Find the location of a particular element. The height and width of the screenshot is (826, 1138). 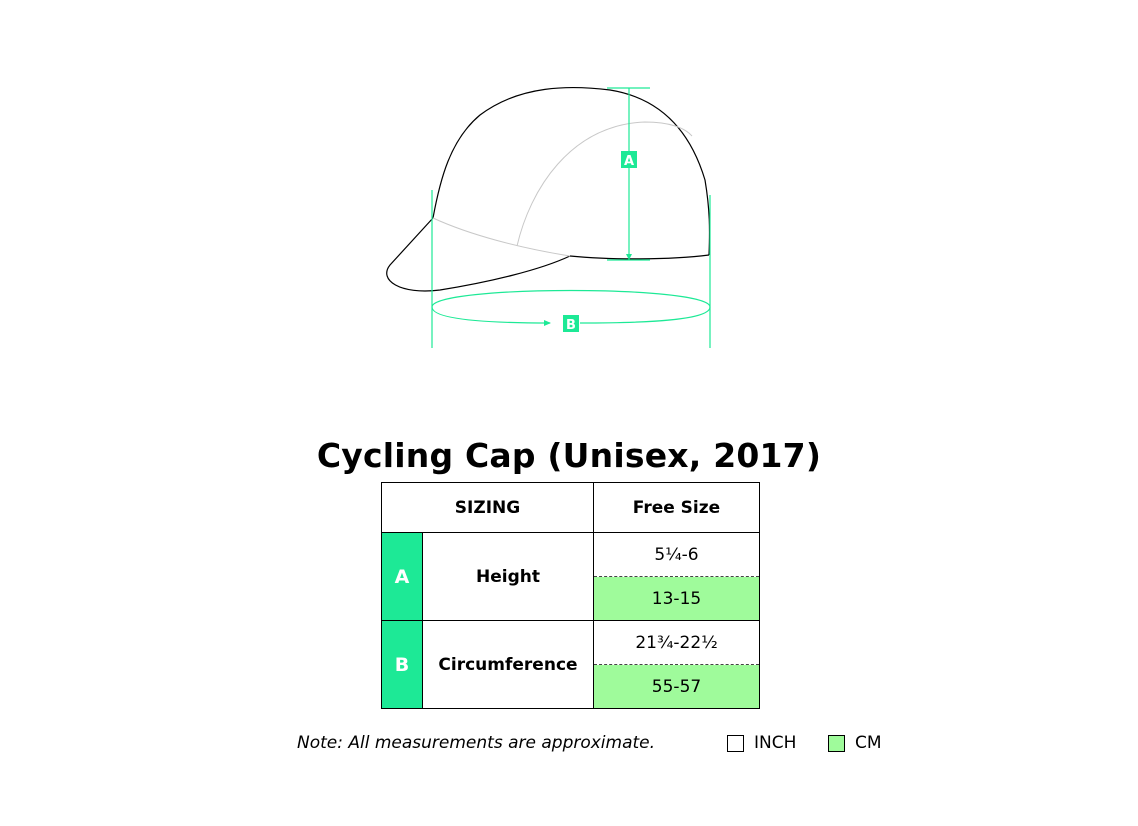

table-row: A Height 5¼-6 is located at coordinates (570, 576).